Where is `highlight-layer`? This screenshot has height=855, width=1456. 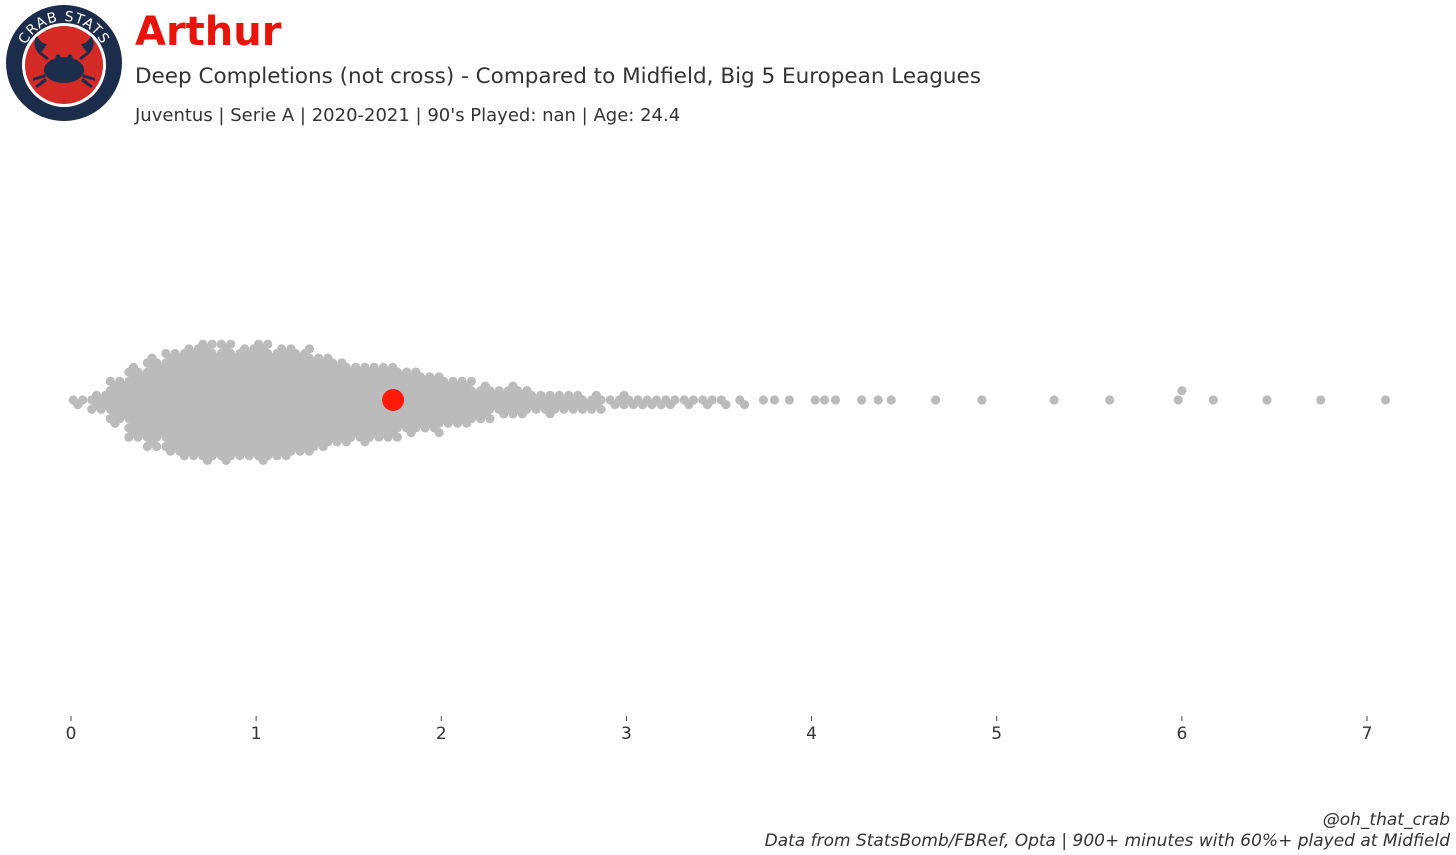
highlight-layer is located at coordinates (393, 400).